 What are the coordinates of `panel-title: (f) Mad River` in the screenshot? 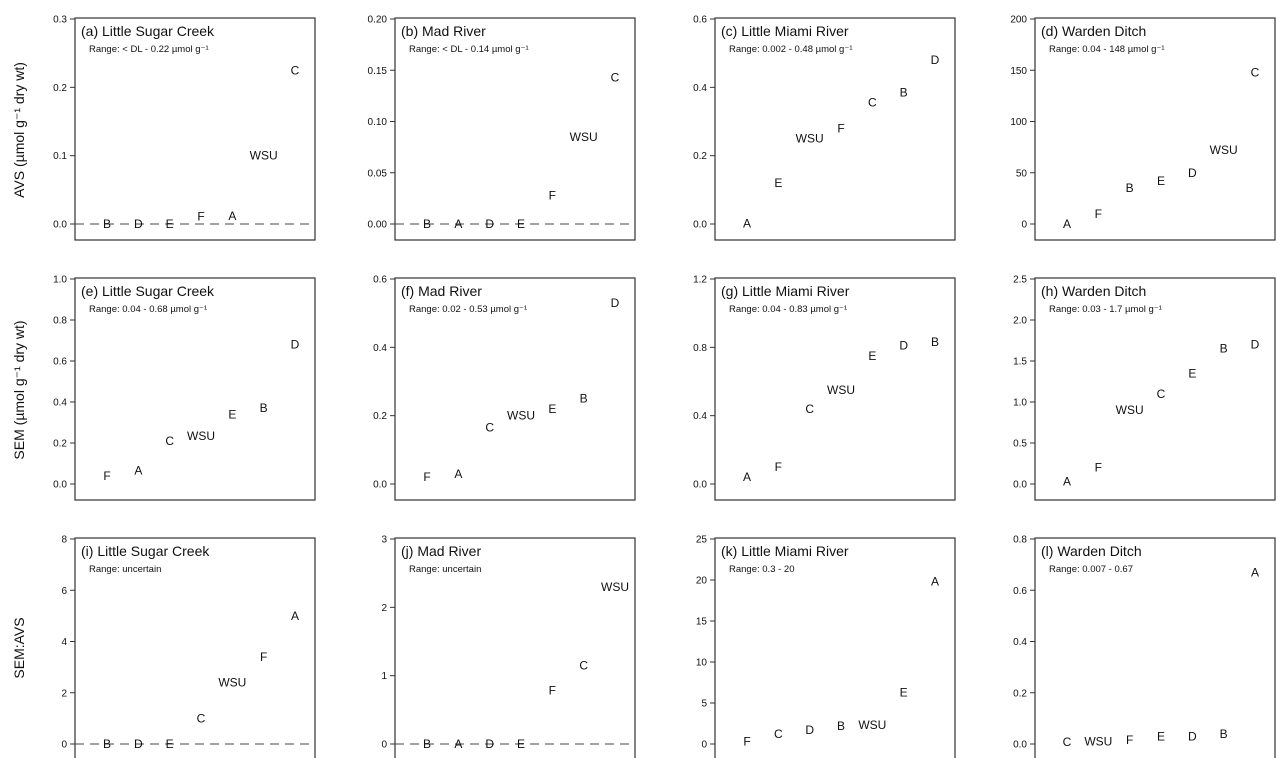 It's located at (441, 291).